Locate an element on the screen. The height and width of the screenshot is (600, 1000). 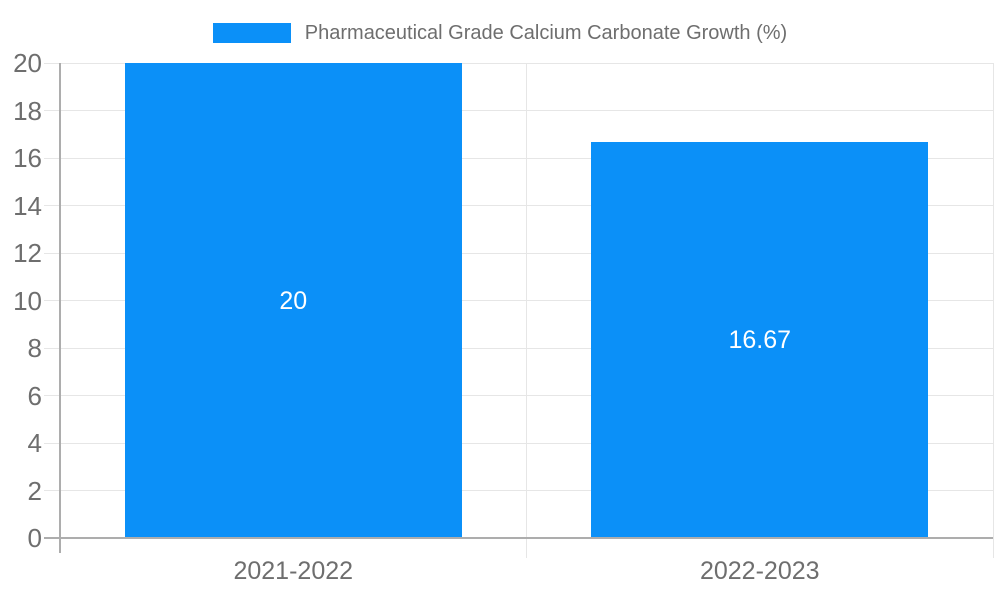
y-tick-label: 12 is located at coordinates (27, 253).